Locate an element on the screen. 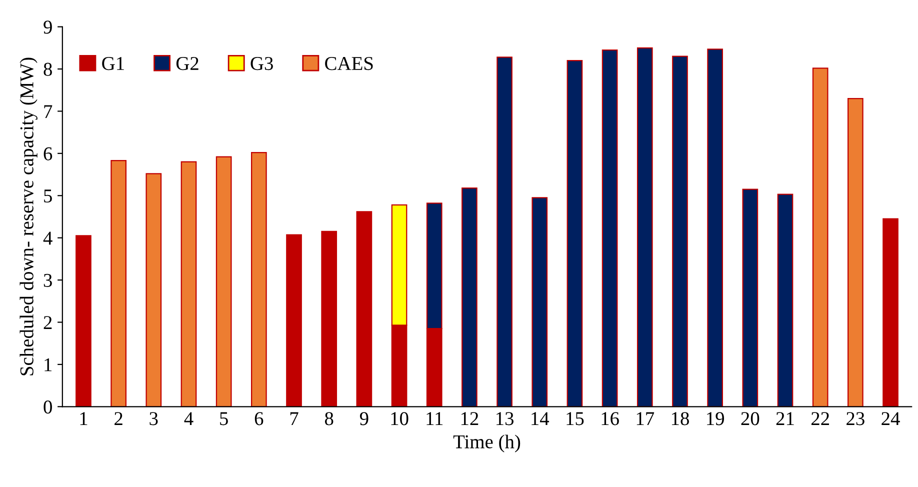 The height and width of the screenshot is (487, 918). x-tick-label: 5 is located at coordinates (224, 419).